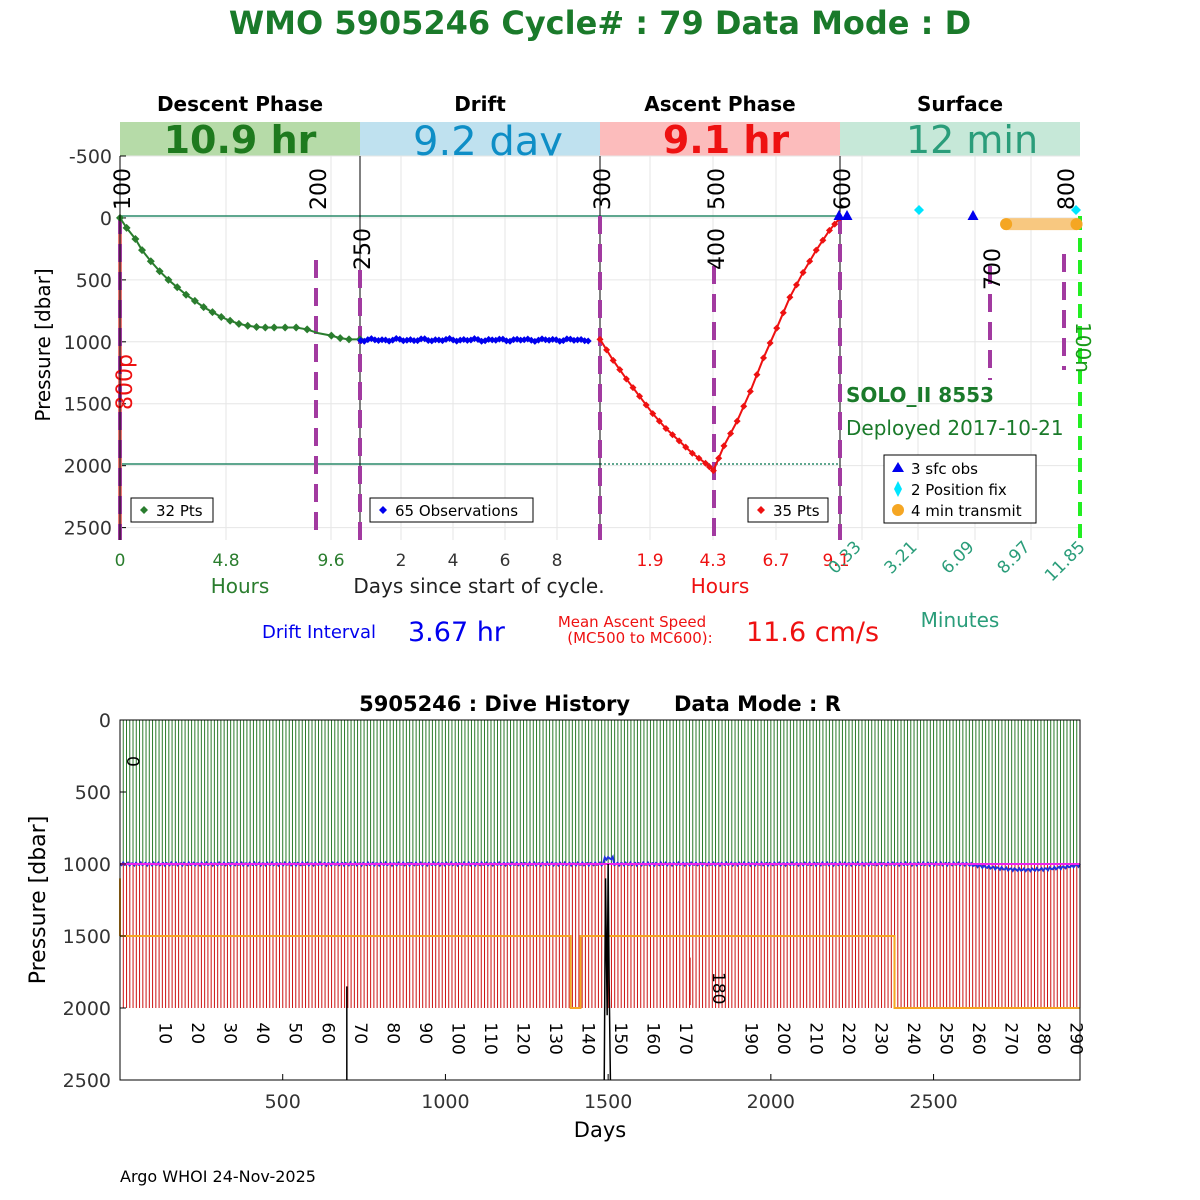 Image resolution: width=1200 pixels, height=1200 pixels. What do you see at coordinates (401, 561) in the screenshot?
I see `xtick-drift-0: 2` at bounding box center [401, 561].